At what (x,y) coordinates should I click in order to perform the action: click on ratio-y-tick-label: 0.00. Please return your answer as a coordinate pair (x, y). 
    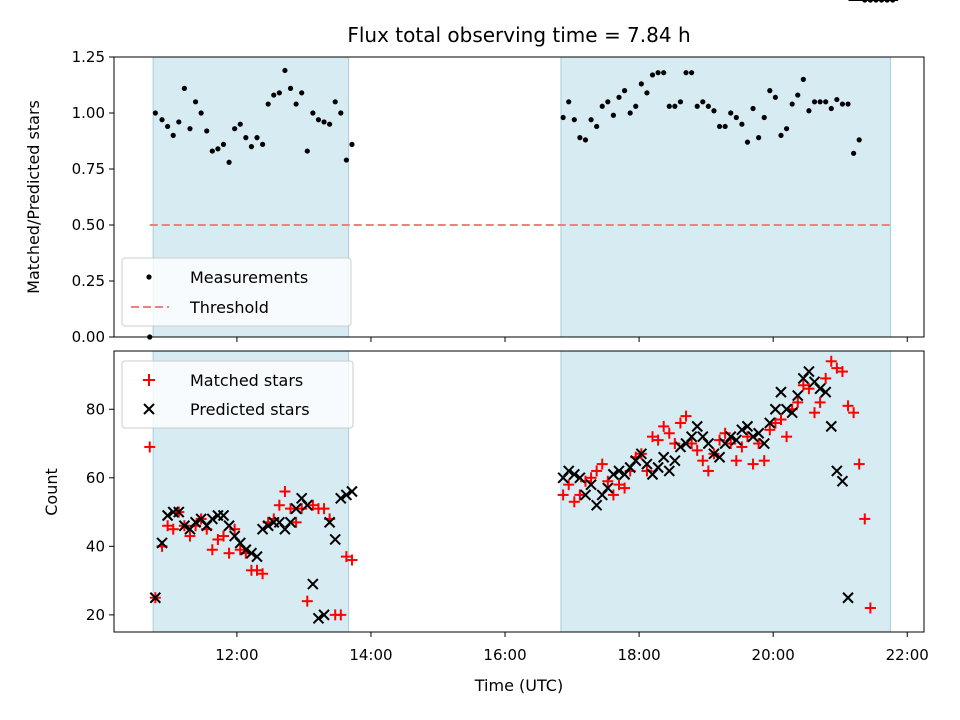
    Looking at the image, I should click on (88, 337).